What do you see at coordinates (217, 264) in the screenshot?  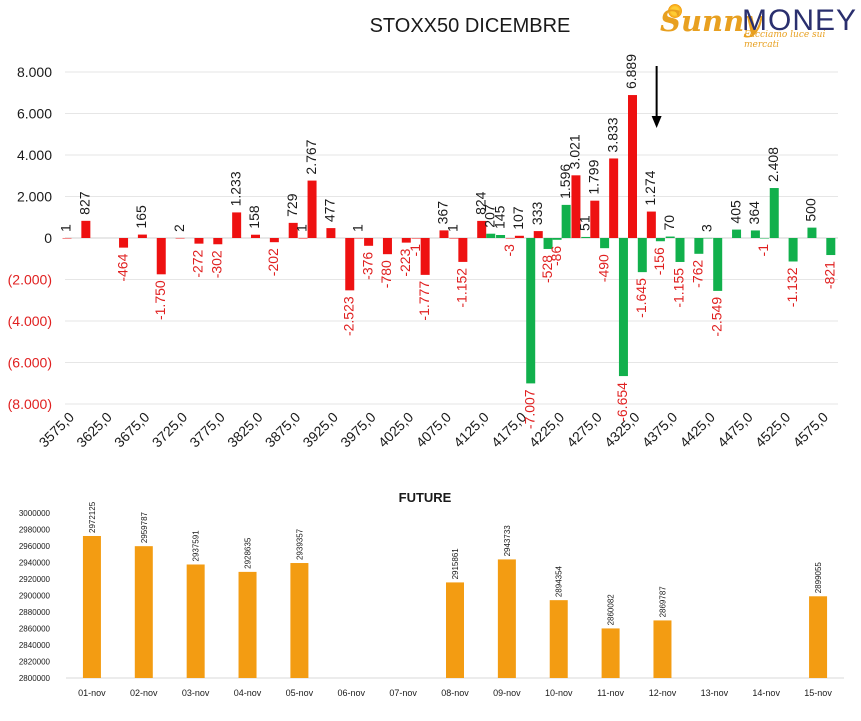 I see `bar-data-label: -302` at bounding box center [217, 264].